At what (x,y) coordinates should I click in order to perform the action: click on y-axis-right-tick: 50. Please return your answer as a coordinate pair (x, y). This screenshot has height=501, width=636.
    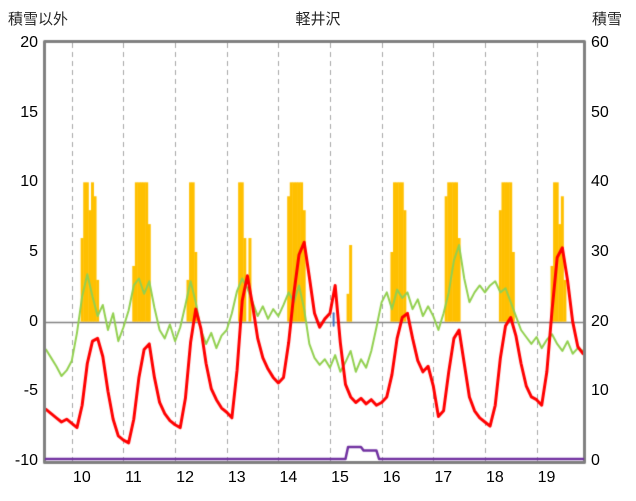
    Looking at the image, I should click on (600, 112).